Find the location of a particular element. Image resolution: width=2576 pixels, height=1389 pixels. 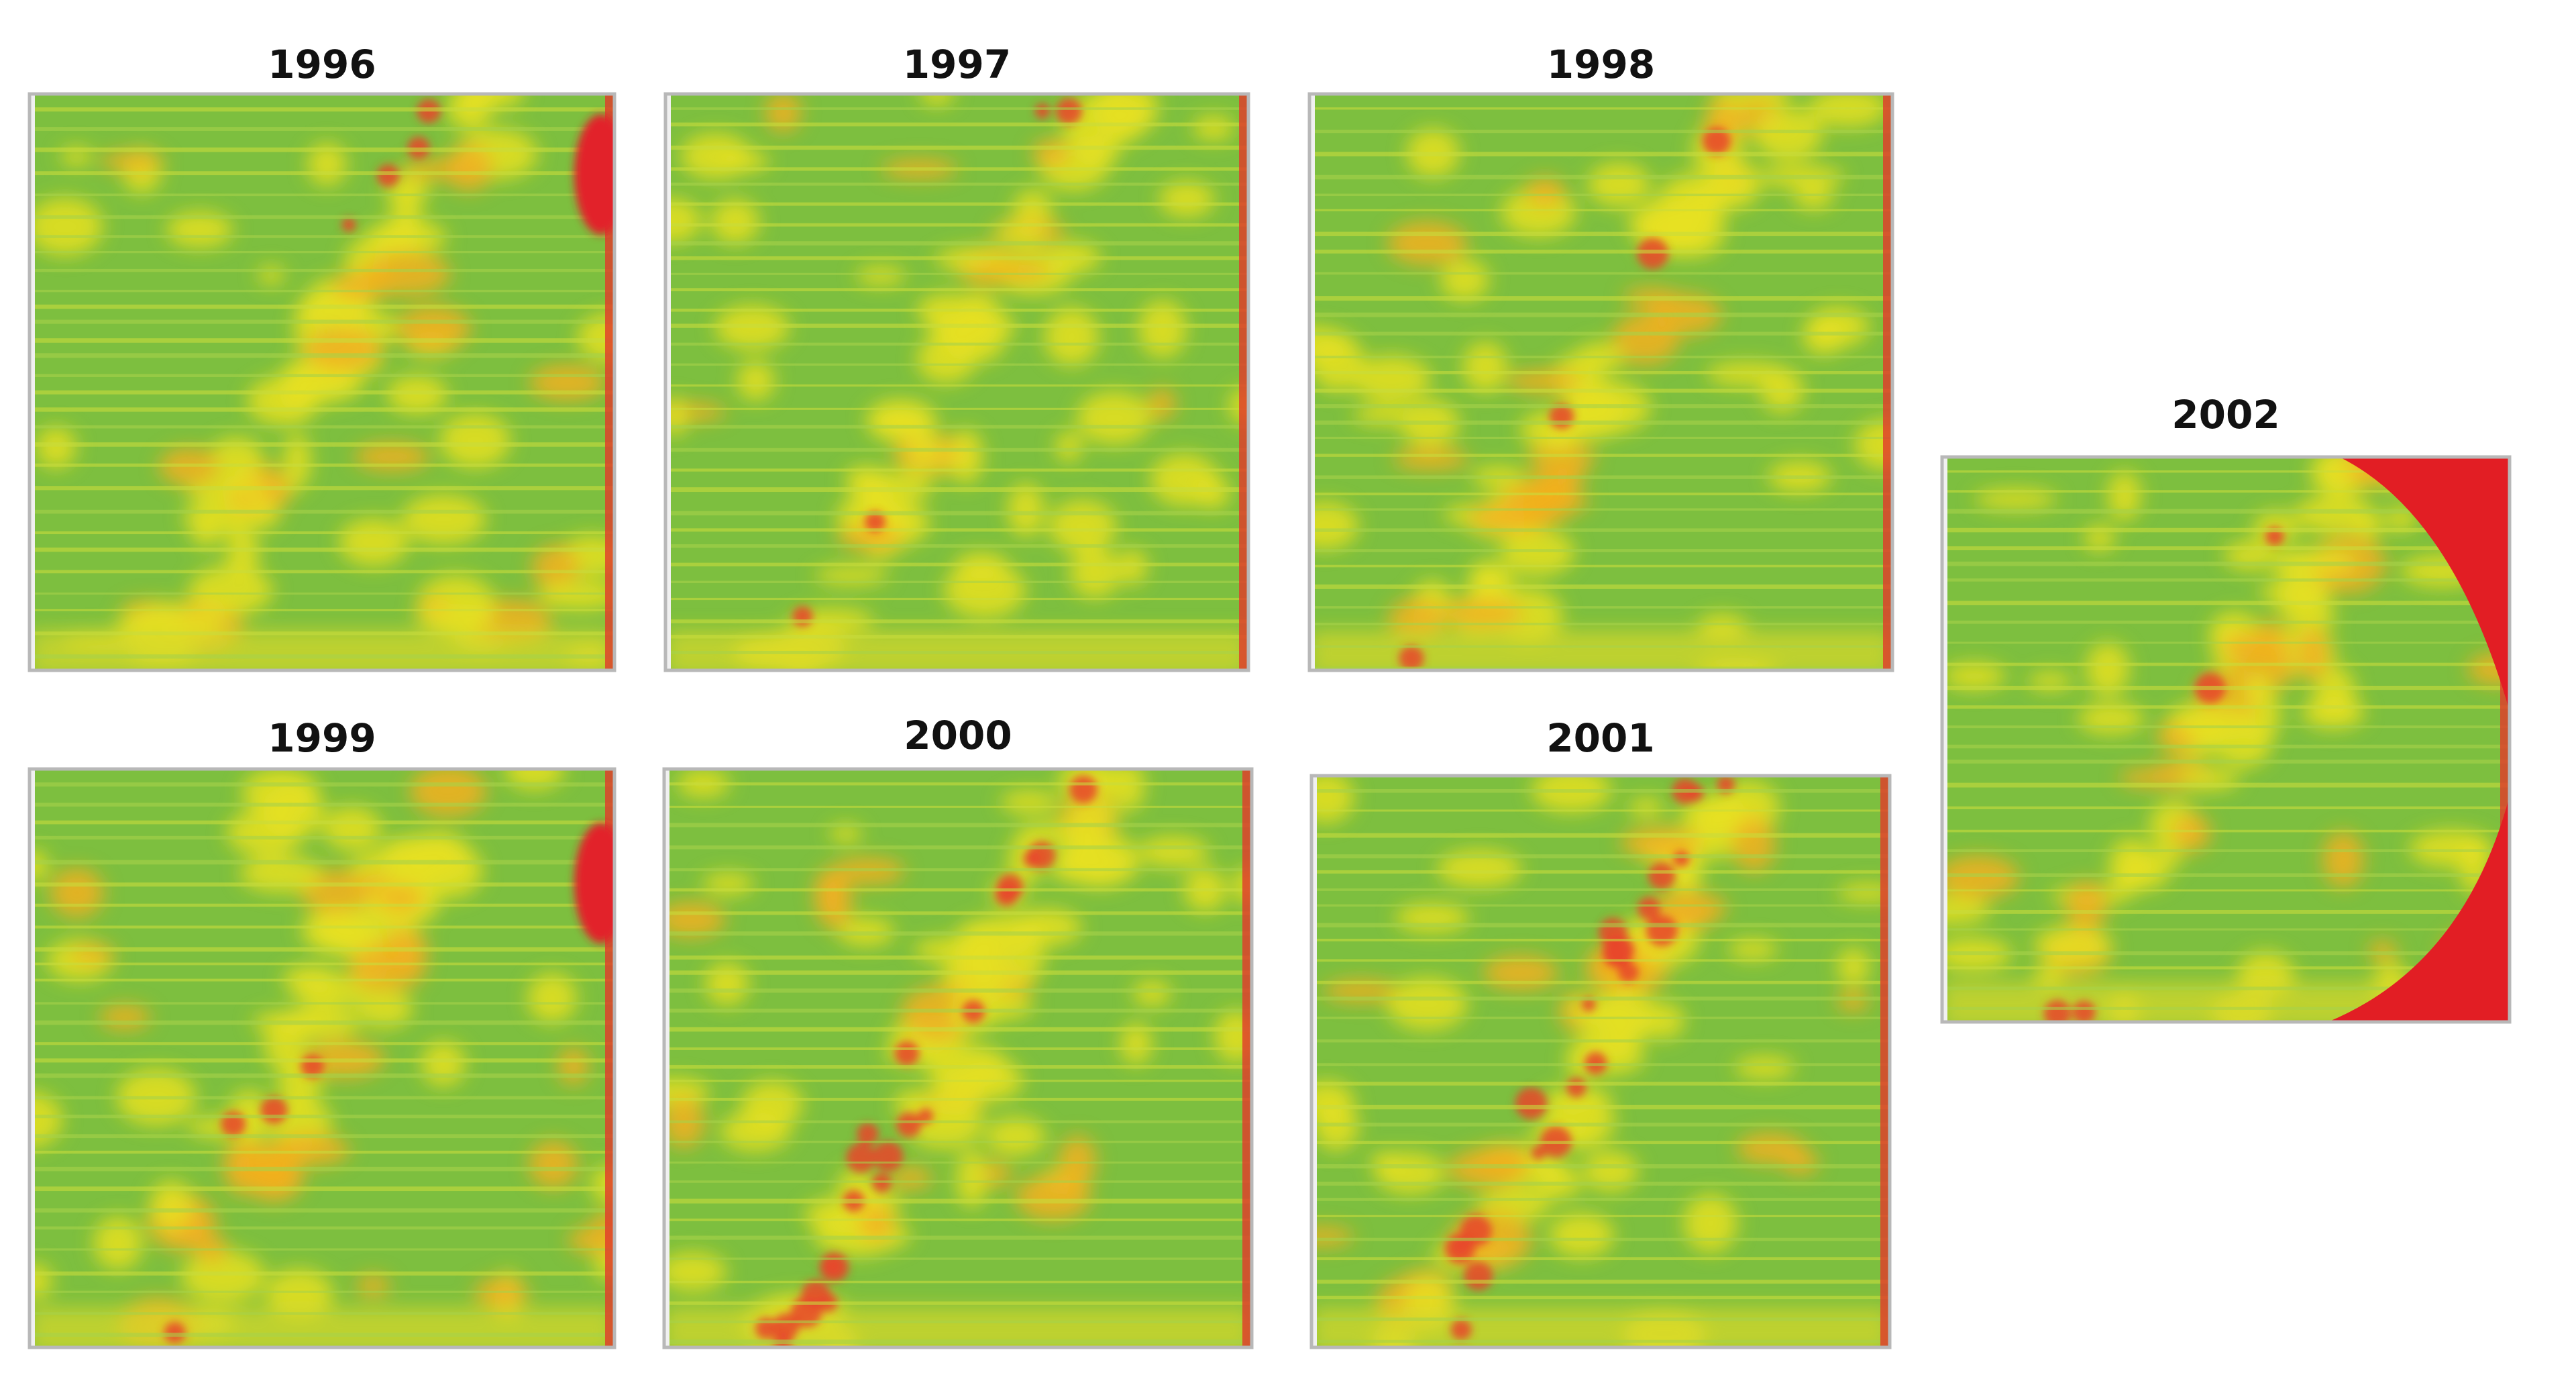

panel-title: 2001 is located at coordinates (1600, 738).